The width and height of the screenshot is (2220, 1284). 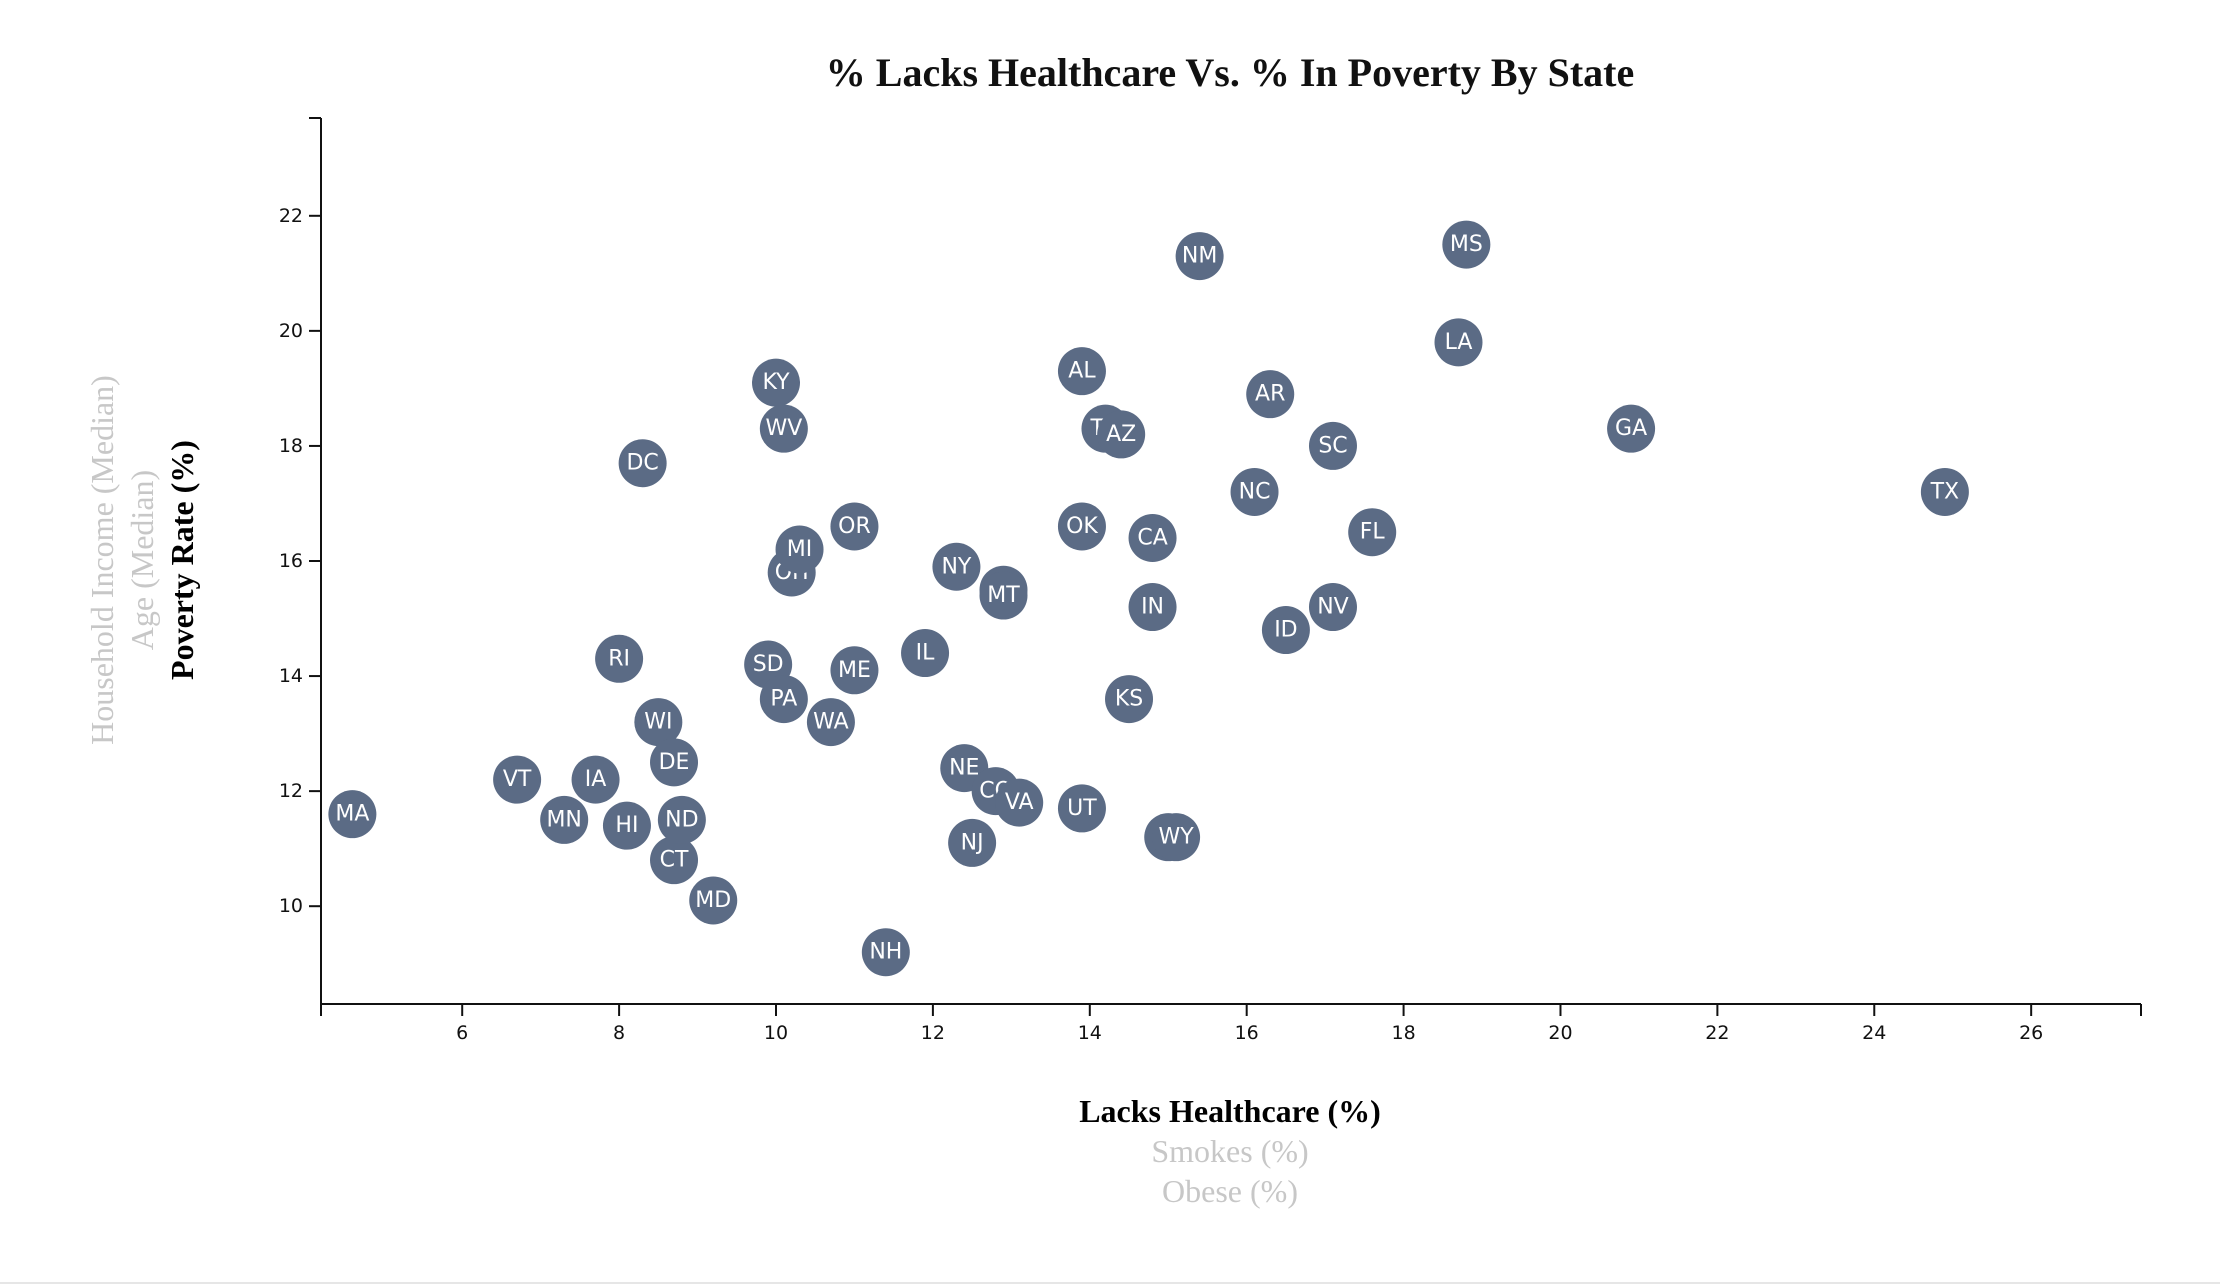 I want to click on state-point-al: AL, so click(x=1081, y=371).